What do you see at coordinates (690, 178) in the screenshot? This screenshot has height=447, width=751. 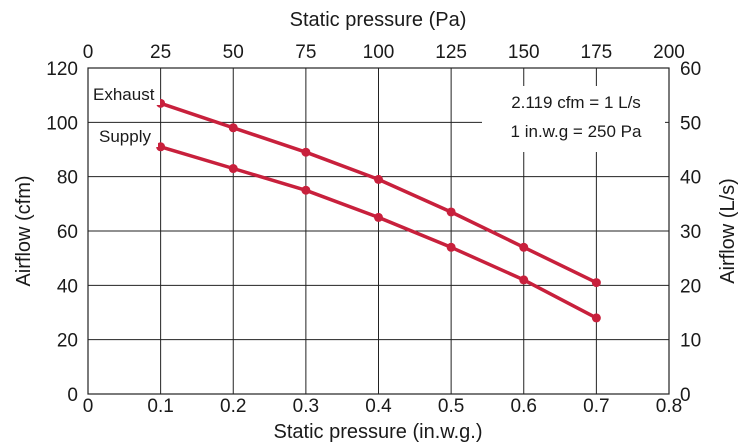 I see `right-y-tick-label: 40` at bounding box center [690, 178].